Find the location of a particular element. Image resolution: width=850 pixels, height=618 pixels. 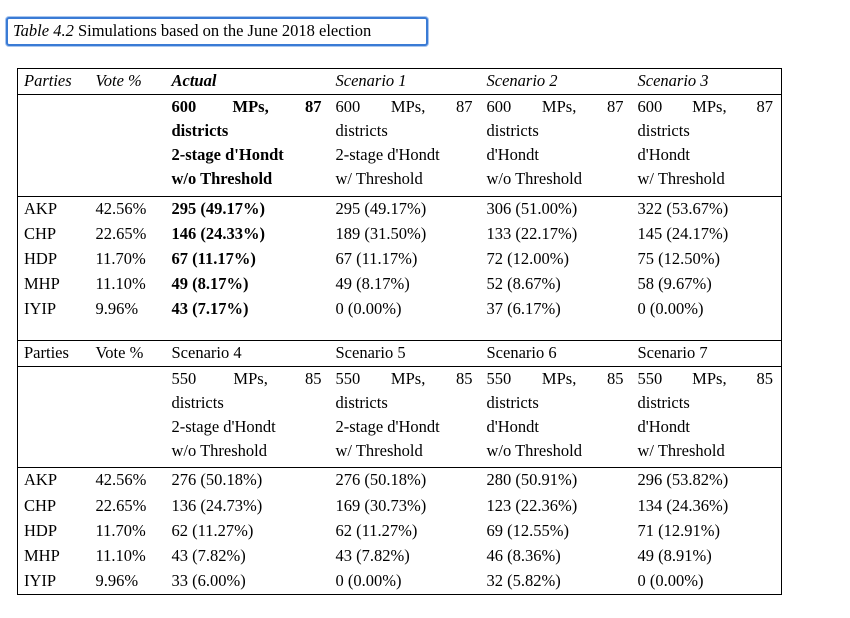

seat-value: 296 (53.82%) is located at coordinates (706, 480).